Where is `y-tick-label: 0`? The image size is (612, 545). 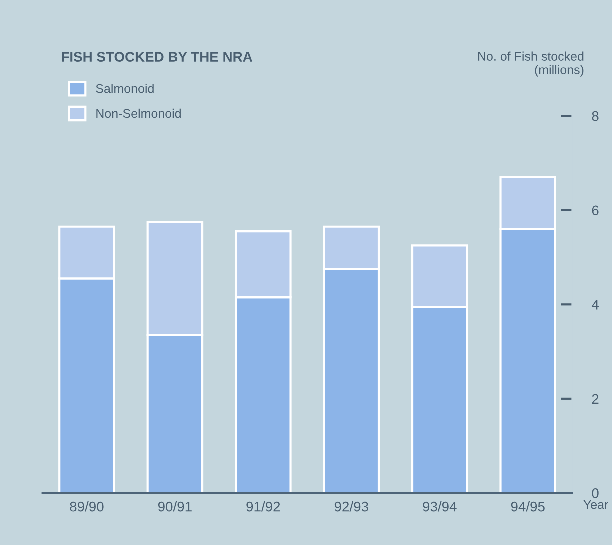 y-tick-label: 0 is located at coordinates (595, 493).